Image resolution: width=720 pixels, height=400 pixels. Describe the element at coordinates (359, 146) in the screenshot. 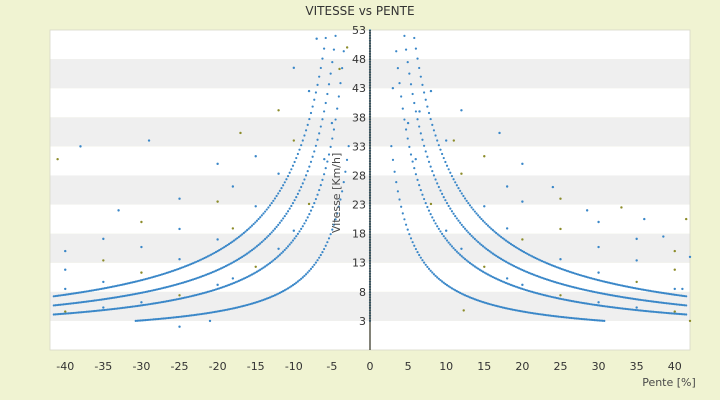

I see `y-tick-label: 33` at that location.